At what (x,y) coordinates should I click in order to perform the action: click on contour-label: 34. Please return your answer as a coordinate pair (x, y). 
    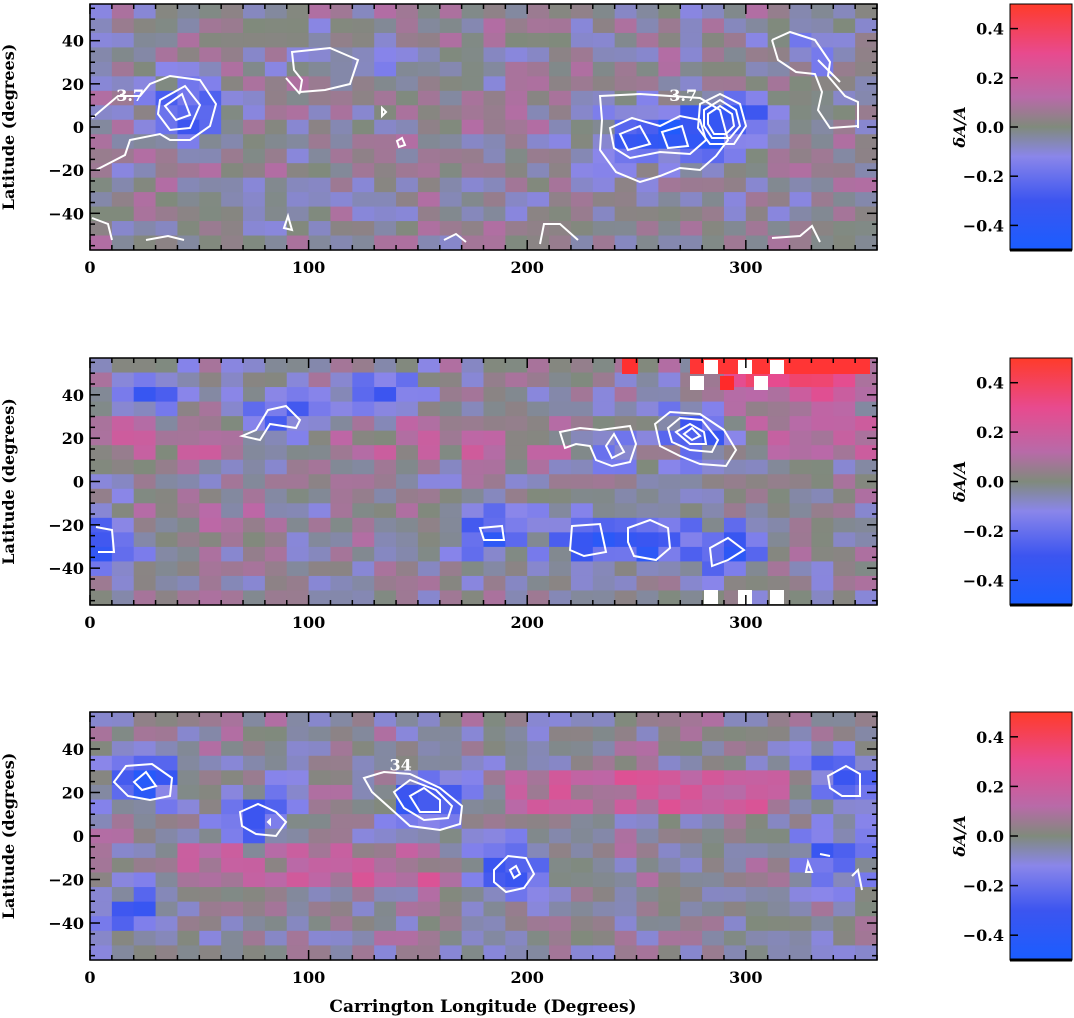
    Looking at the image, I should click on (401, 765).